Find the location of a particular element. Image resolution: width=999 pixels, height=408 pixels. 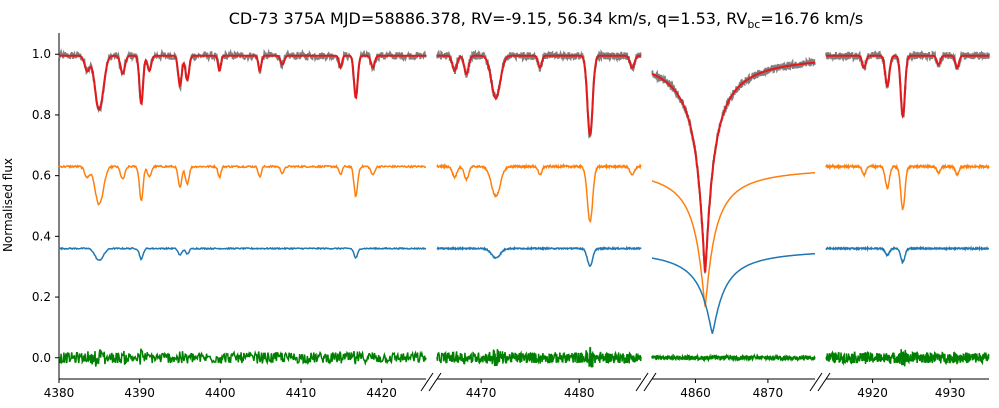

x-tick-label: 4860 is located at coordinates (695, 393).